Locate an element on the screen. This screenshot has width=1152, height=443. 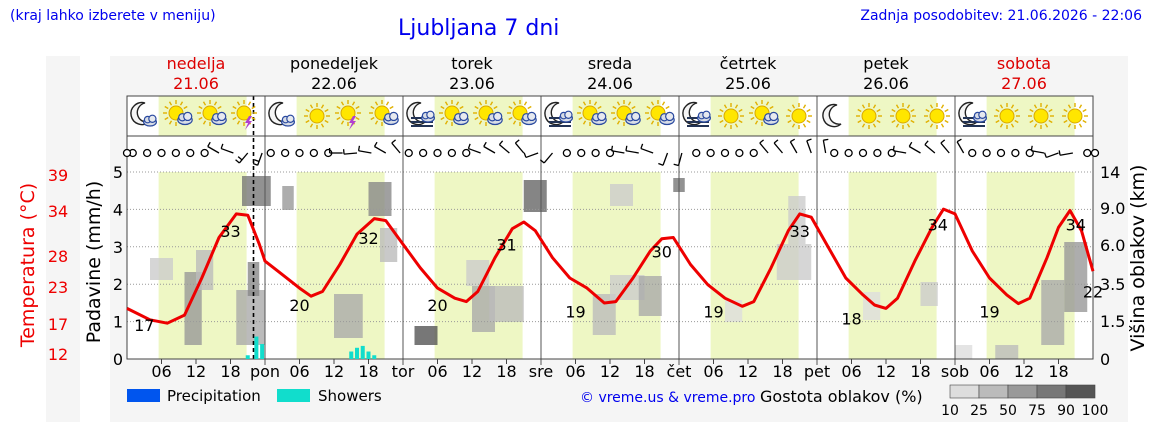
cloud-height-tick-label: 3.5 is located at coordinates (1112, 284).